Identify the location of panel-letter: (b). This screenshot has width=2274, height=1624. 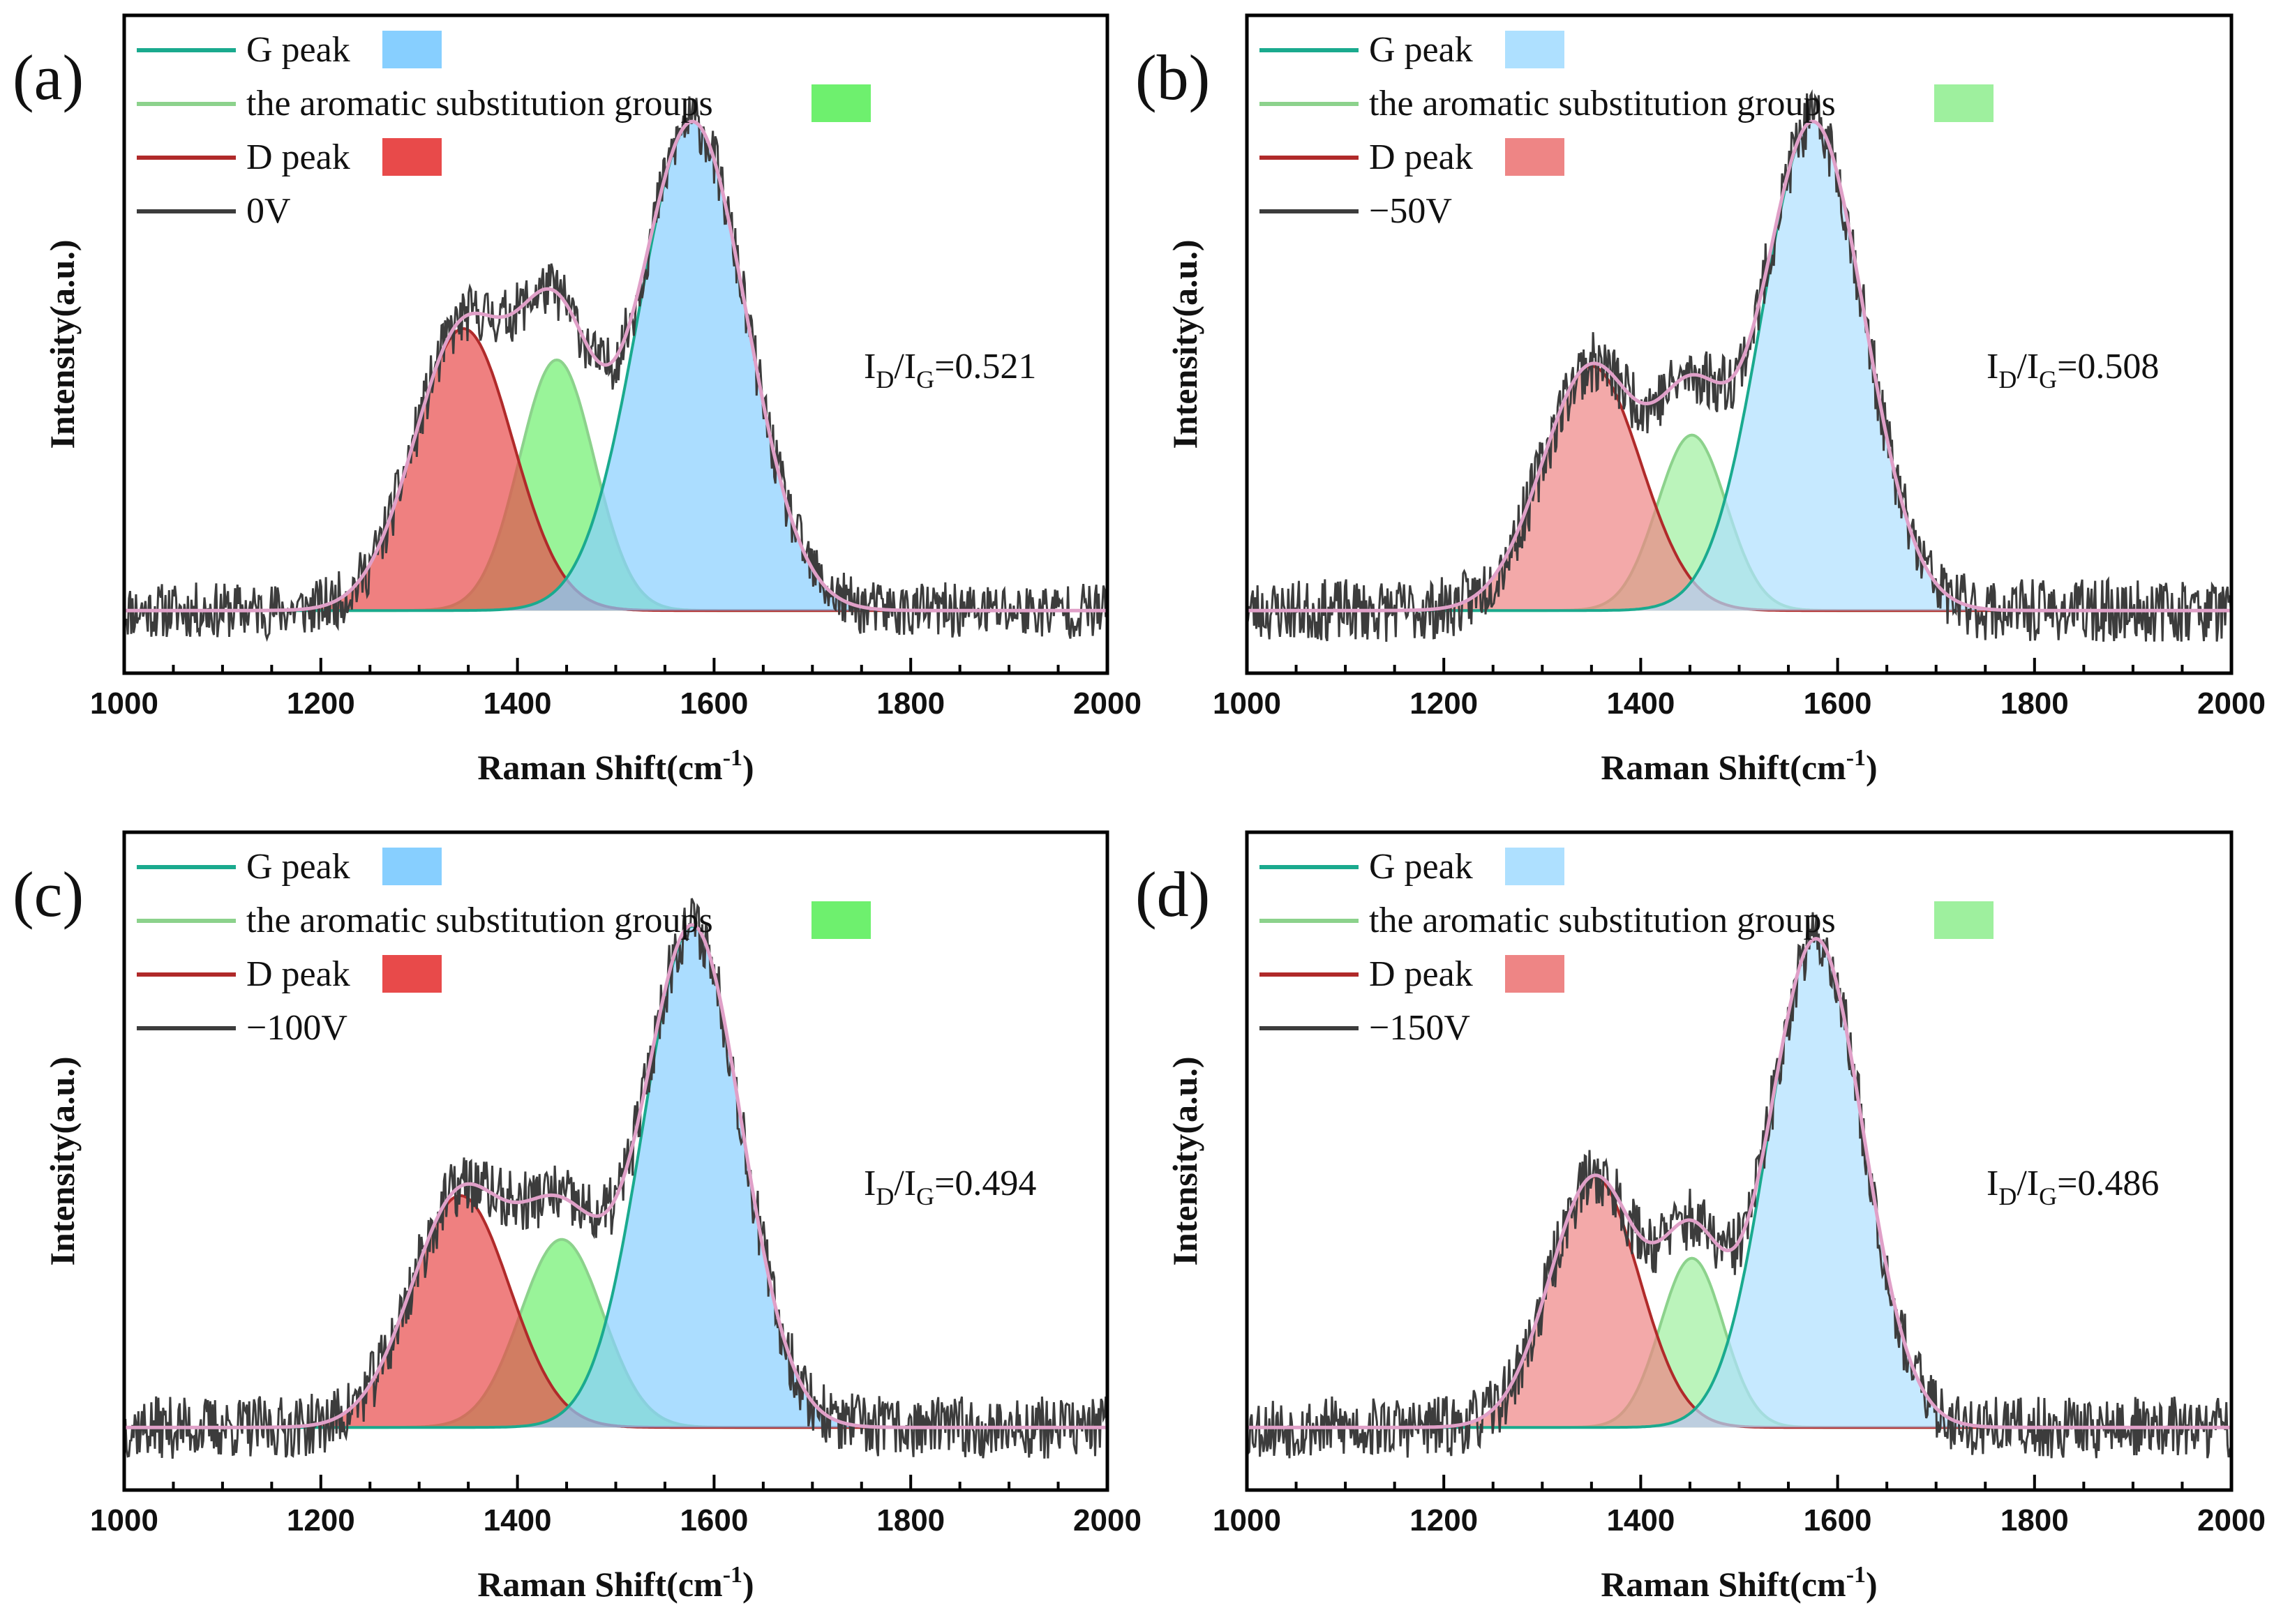
(1172, 77).